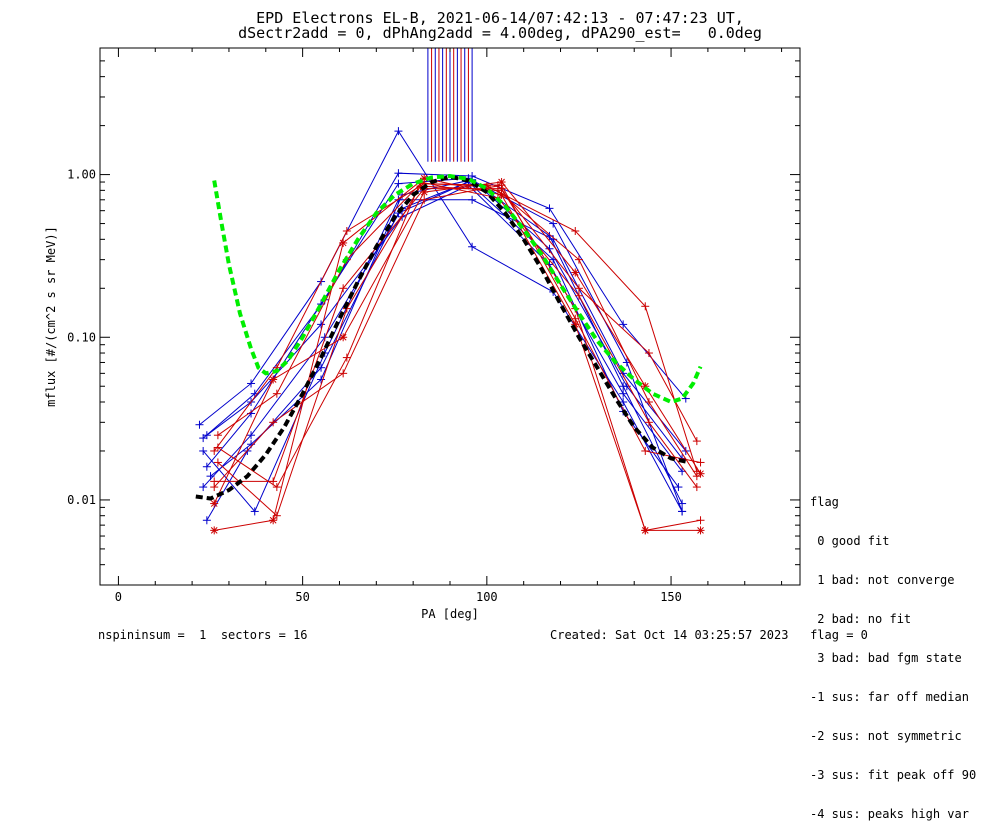  I want to click on fit-curve, so click(457, 289).